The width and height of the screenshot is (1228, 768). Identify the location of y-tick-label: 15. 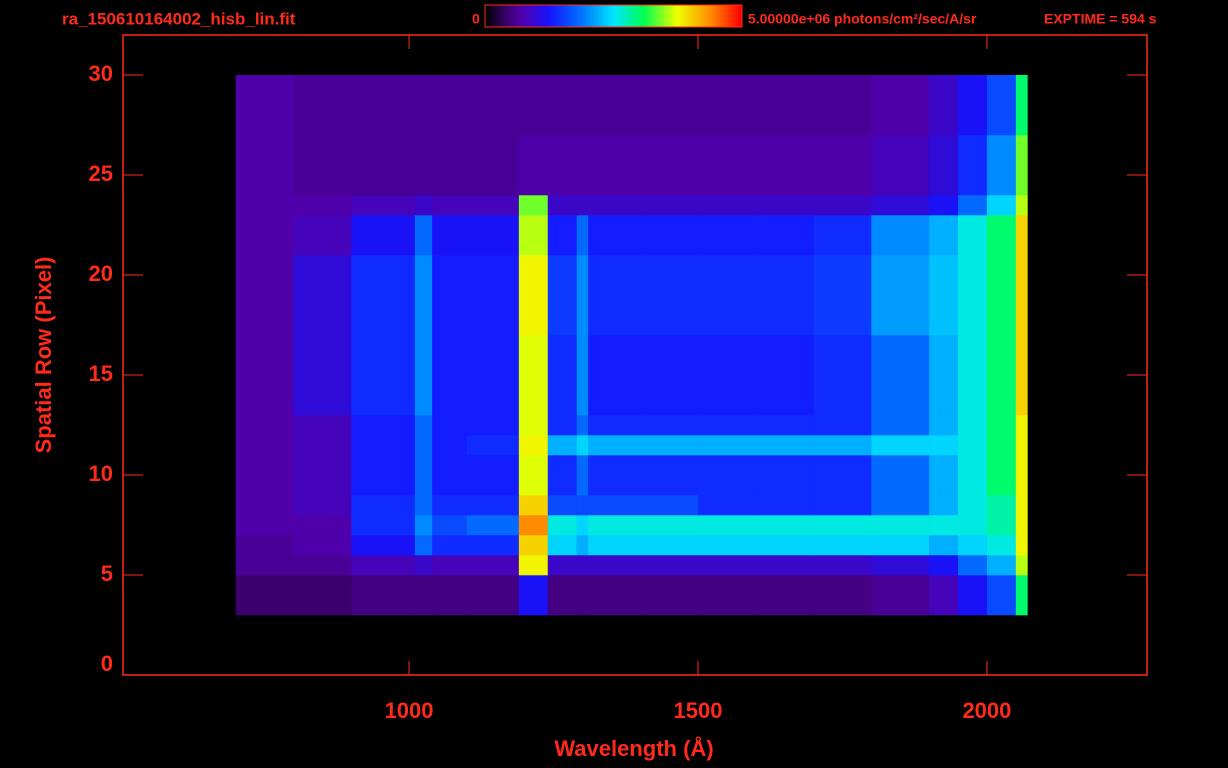
(101, 373).